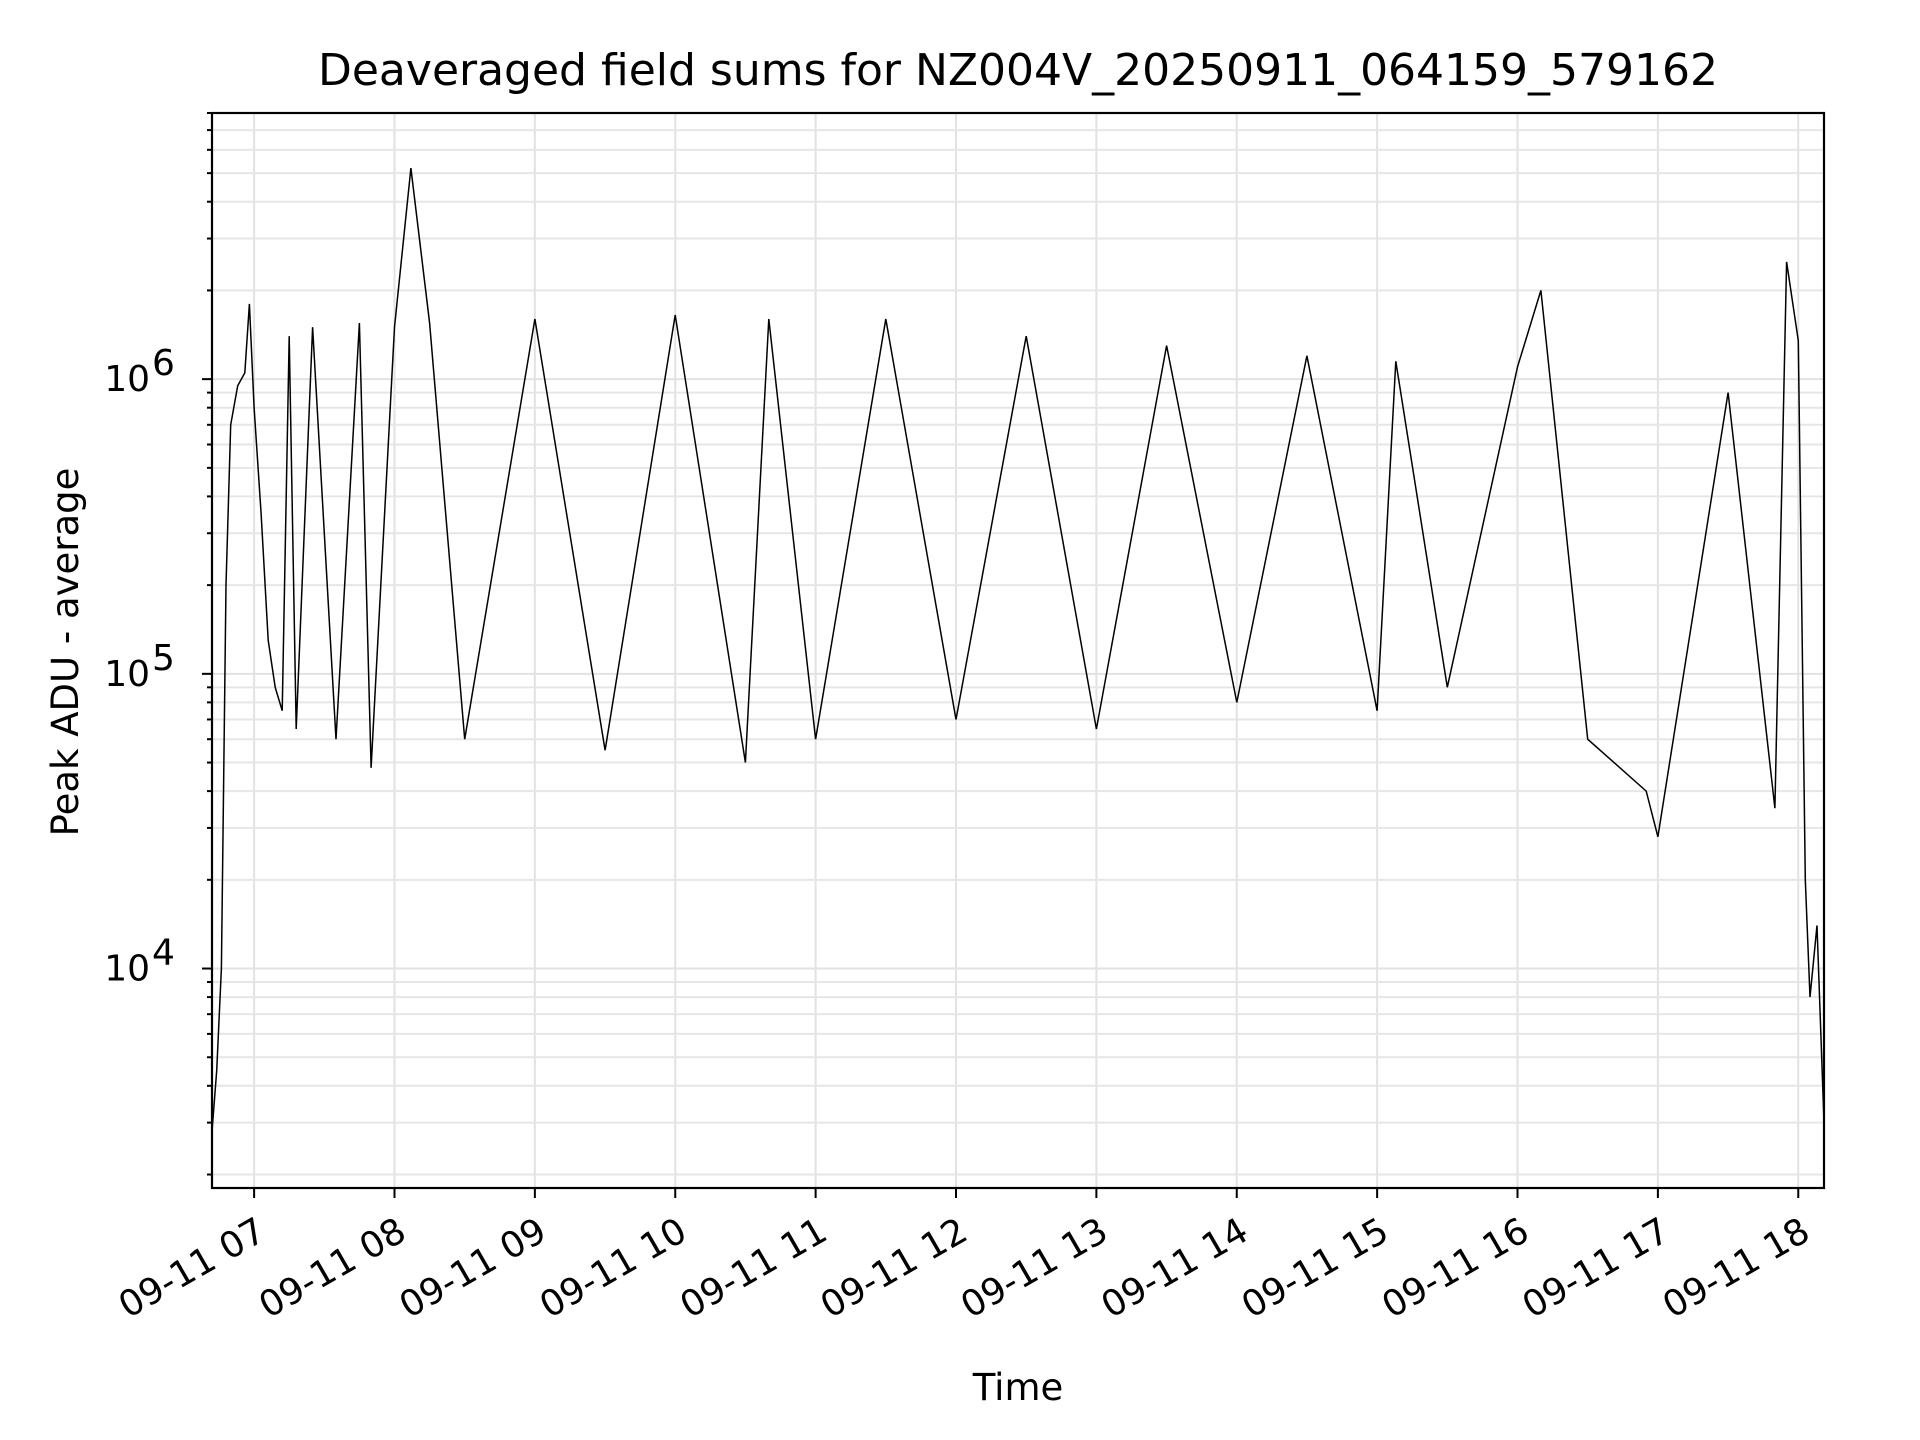  I want to click on x-tick-label: 09-11 17, so click(1596, 1268).